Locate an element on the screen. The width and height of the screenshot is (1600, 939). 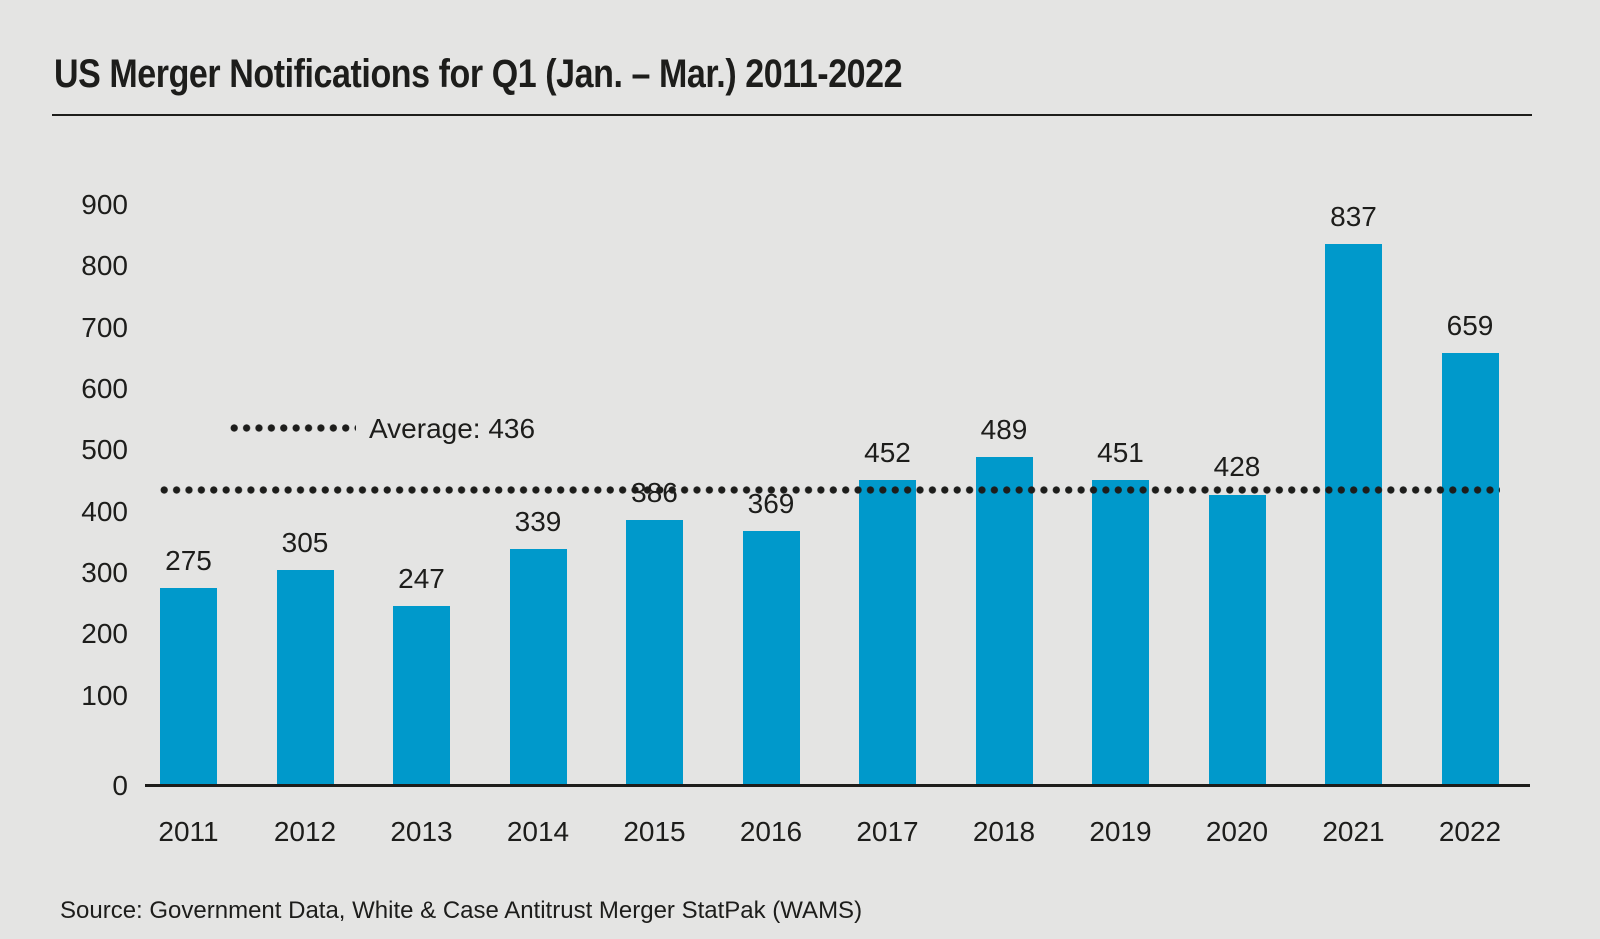
bar-2016 is located at coordinates (771, 658).